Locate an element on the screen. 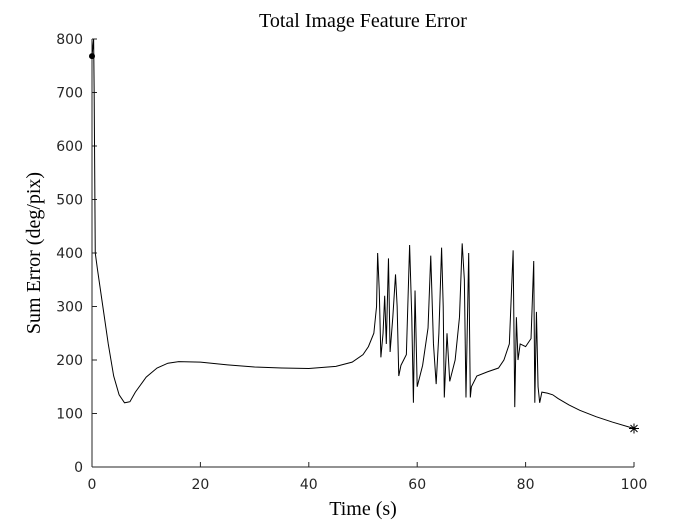 The width and height of the screenshot is (700, 525). y-tick-label: 300 is located at coordinates (69, 308).